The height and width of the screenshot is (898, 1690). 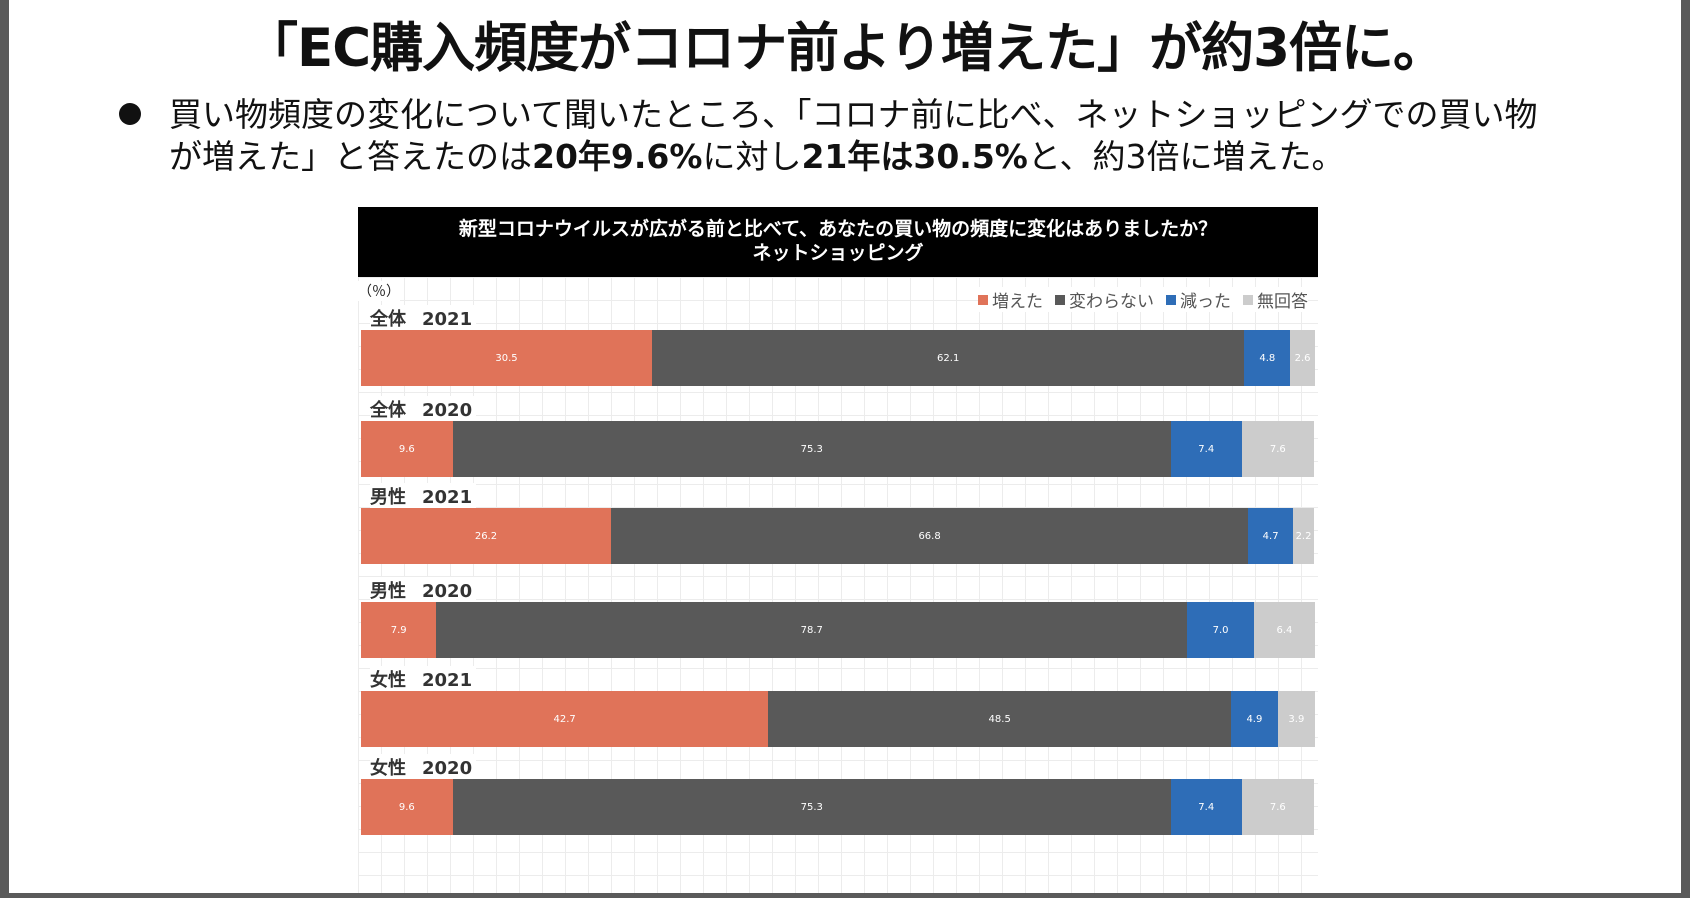 I want to click on legend-item: 増えた, so click(x=1010, y=299).